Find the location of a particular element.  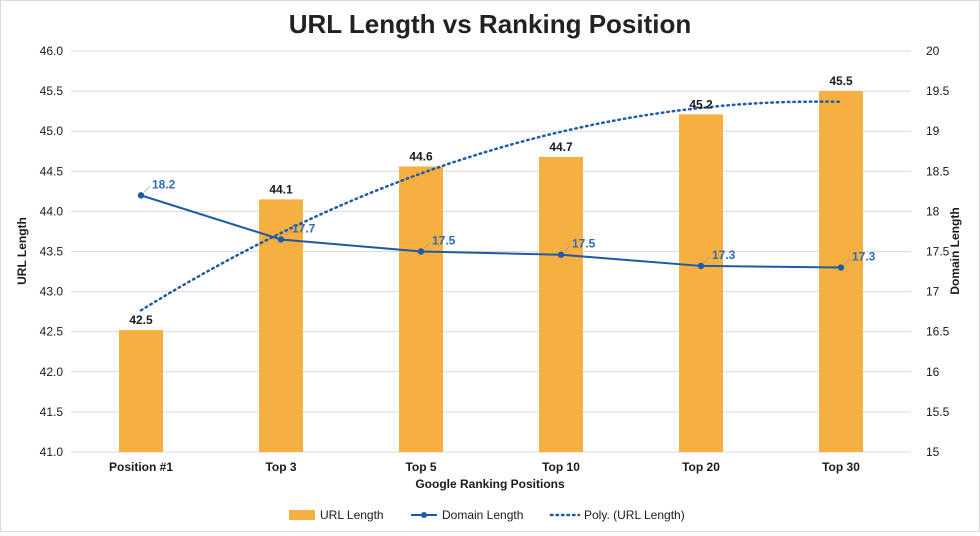

y2-tick-label: 15 is located at coordinates (933, 452).